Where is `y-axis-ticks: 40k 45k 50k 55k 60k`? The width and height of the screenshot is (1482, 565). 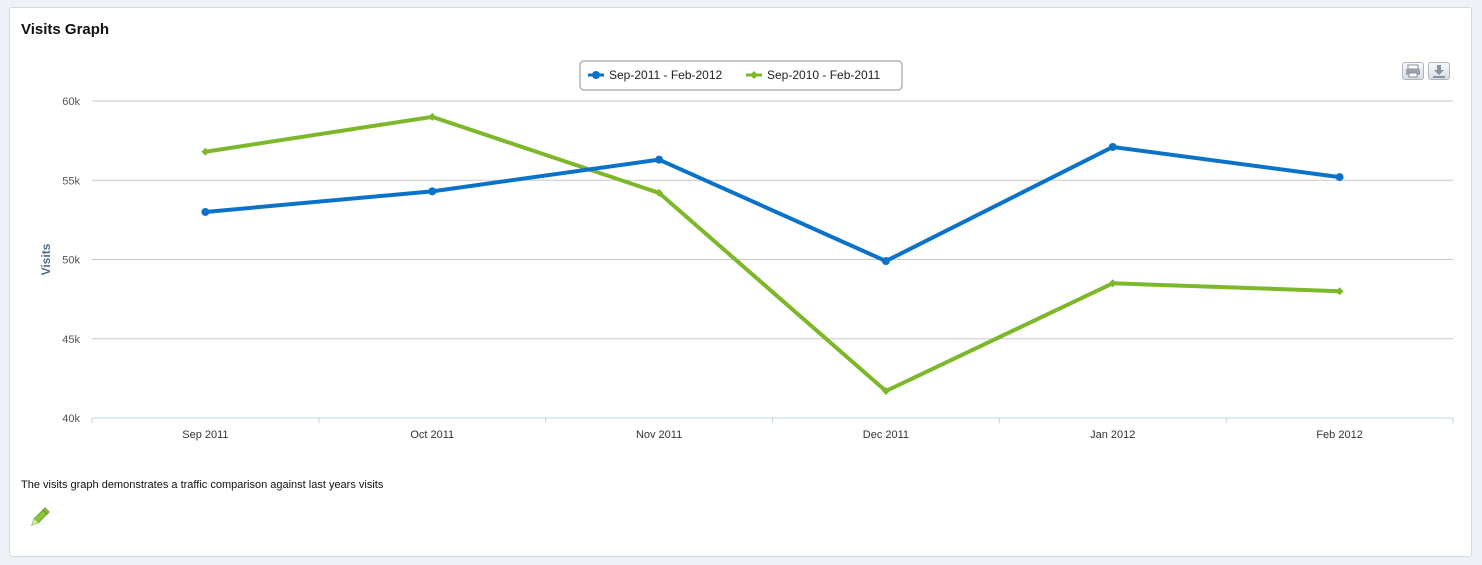 y-axis-ticks: 40k 45k 50k 55k 60k is located at coordinates (71, 260).